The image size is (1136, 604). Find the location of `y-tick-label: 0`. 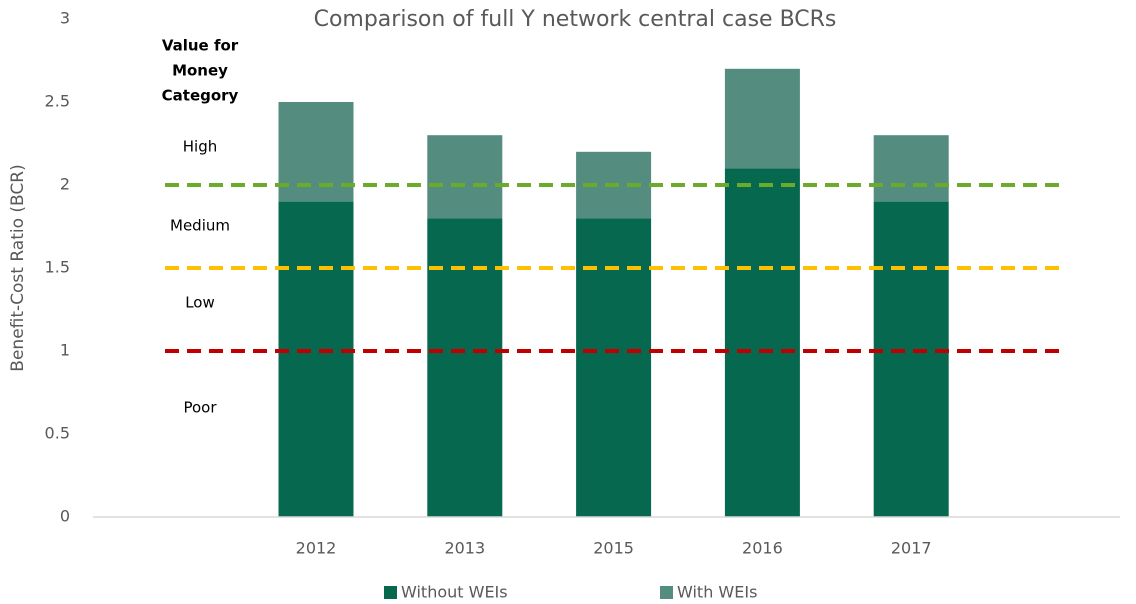

y-tick-label: 0 is located at coordinates (65, 516).